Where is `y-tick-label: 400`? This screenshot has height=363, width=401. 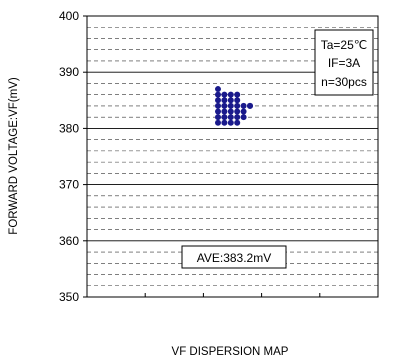 y-tick-label: 400 is located at coordinates (69, 16).